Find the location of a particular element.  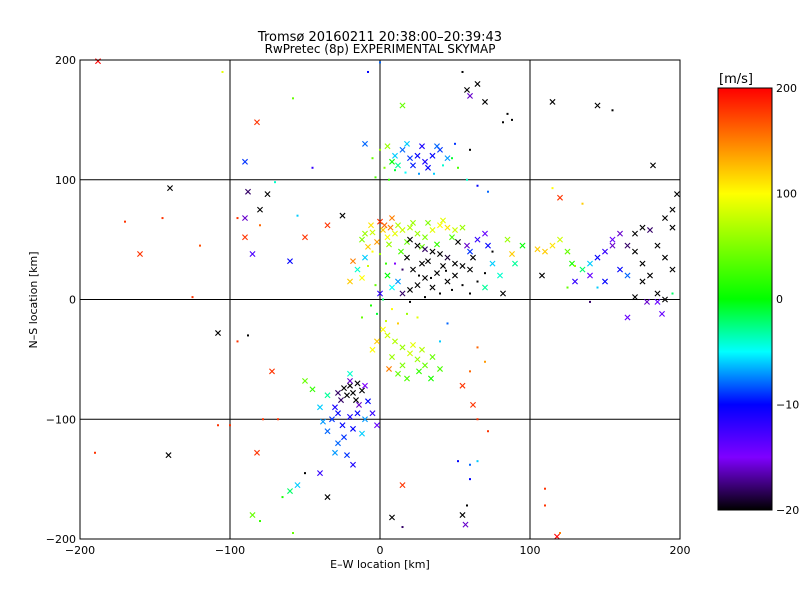

x-tick-label: 200 is located at coordinates (680, 550).